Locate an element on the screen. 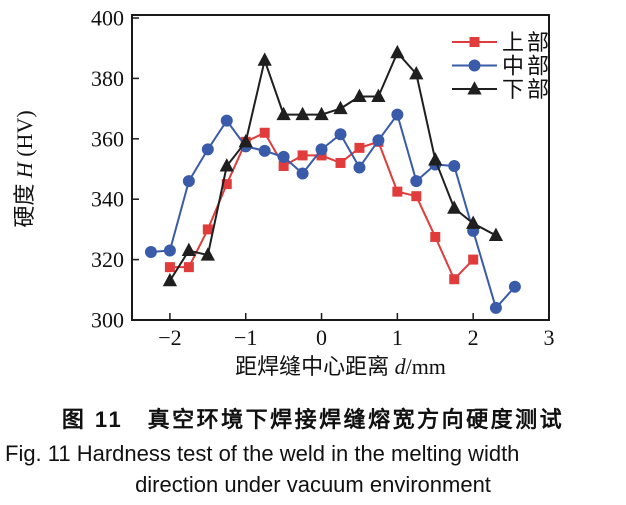  caption-chinese: 图 11 真空环境下焊接焊缝熔宽方向硬度测试 is located at coordinates (313, 419).